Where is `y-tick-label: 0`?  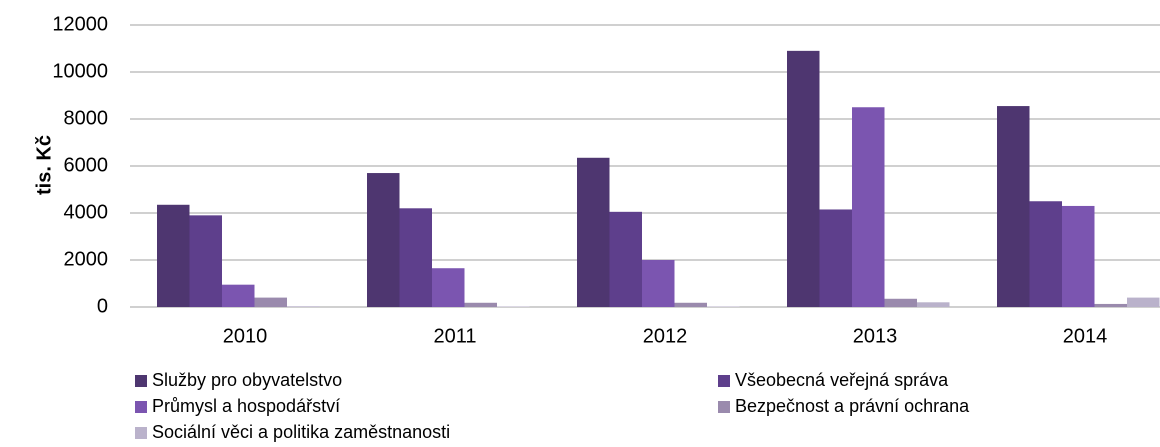
y-tick-label: 0 is located at coordinates (102, 306).